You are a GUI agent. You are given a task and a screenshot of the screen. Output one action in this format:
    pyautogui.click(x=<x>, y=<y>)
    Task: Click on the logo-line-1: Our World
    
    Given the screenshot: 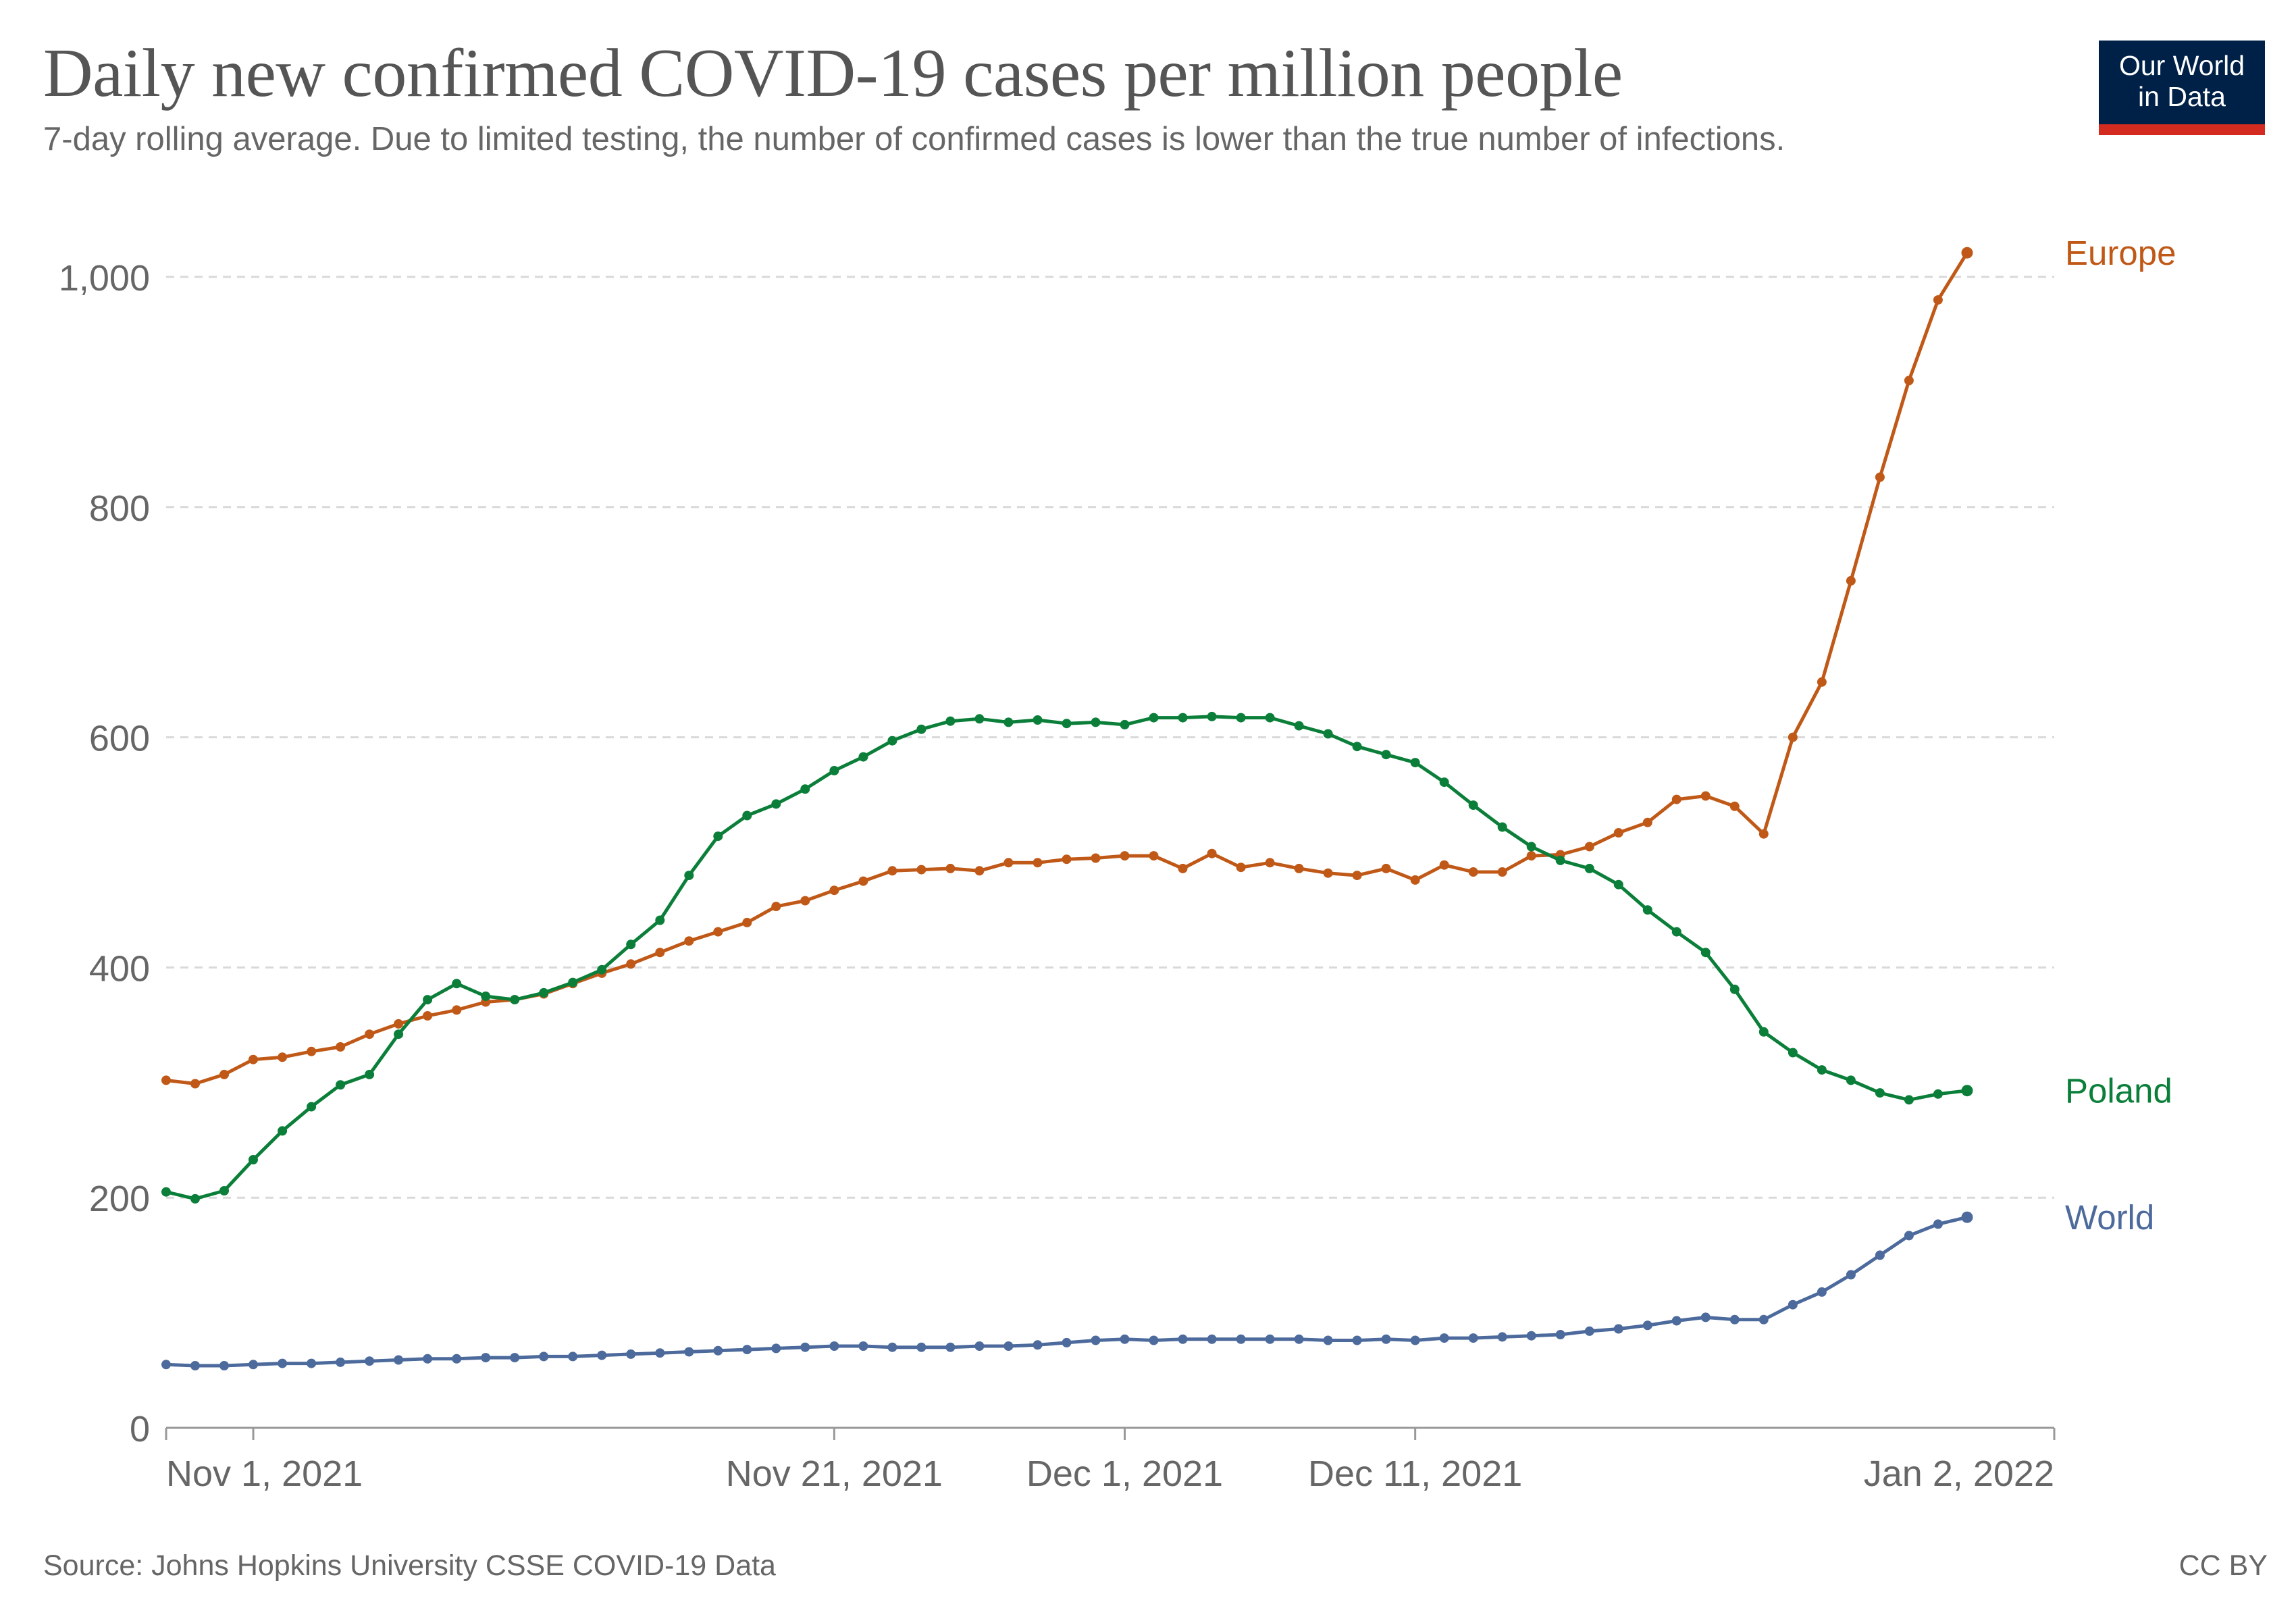 What is the action you would take?
    pyautogui.click(x=2181, y=65)
    